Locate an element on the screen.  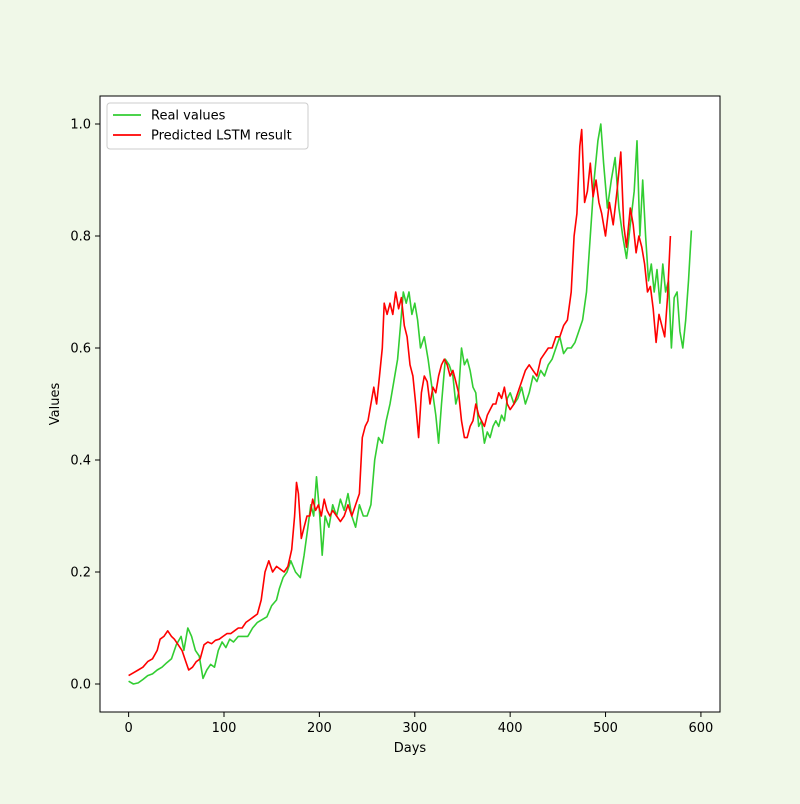
legend-label: Predicted LSTM result is located at coordinates (221, 136).